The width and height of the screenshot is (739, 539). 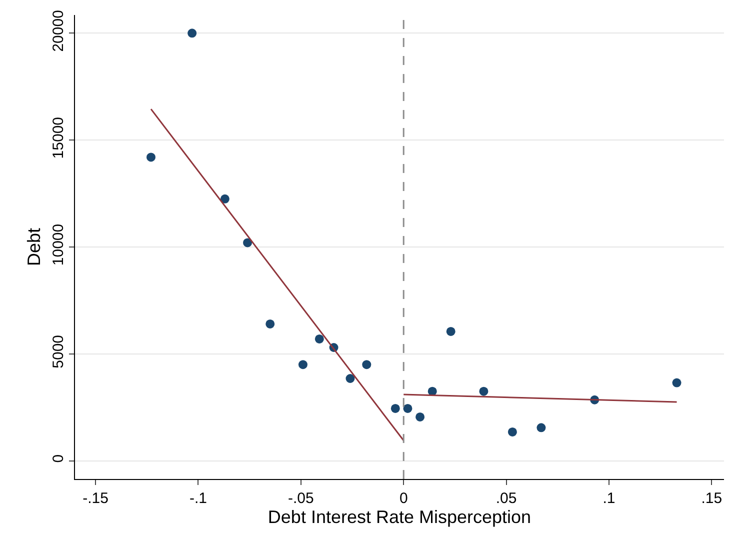 What do you see at coordinates (609, 498) in the screenshot?
I see `x-tick-label: .1` at bounding box center [609, 498].